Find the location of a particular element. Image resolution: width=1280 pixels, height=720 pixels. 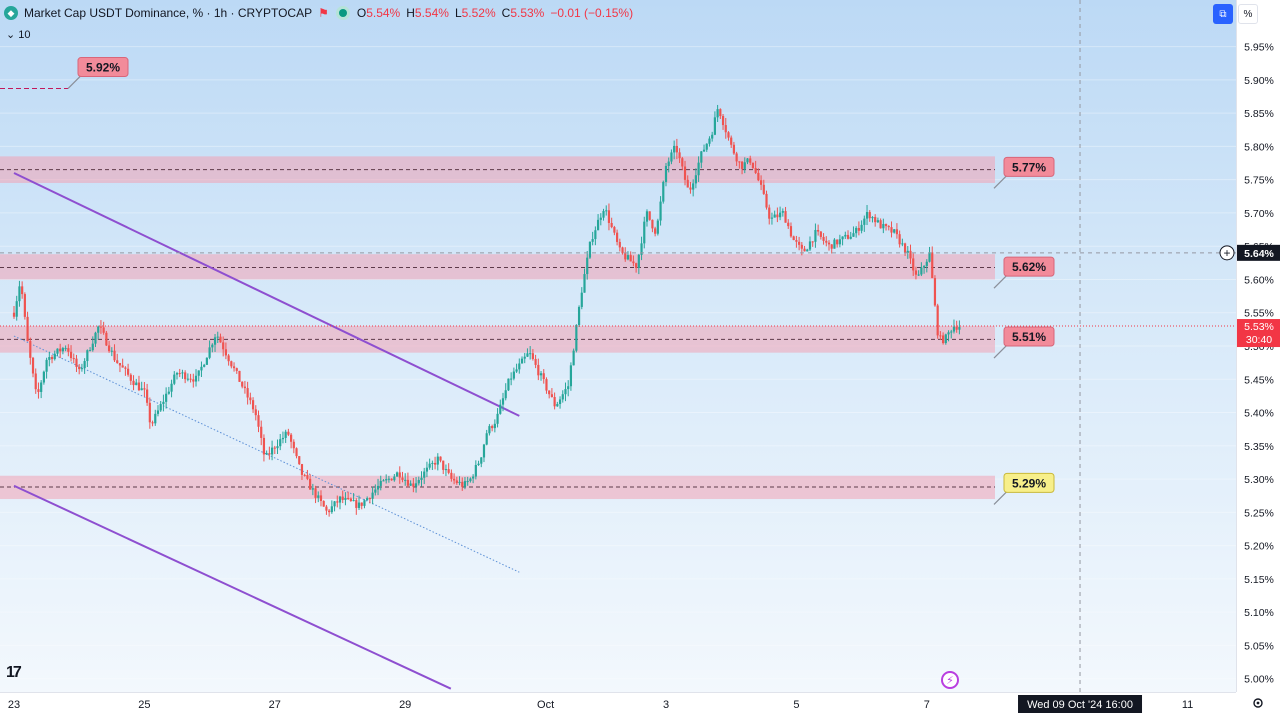

crosshair-time-label: Wed 09 Oct '24 16:00 is located at coordinates (1080, 705).